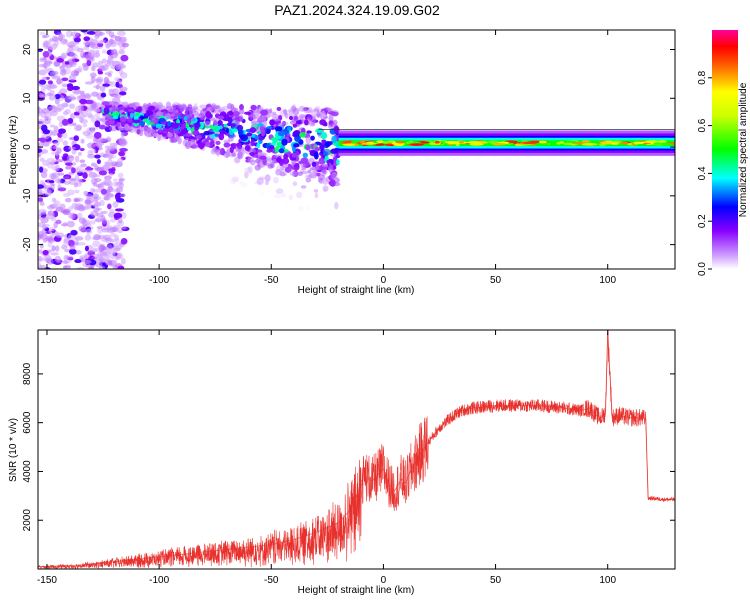 Image resolution: width=750 pixels, height=600 pixels. Describe the element at coordinates (47, 580) in the screenshot. I see `snr-x-tick-label: -150` at that location.